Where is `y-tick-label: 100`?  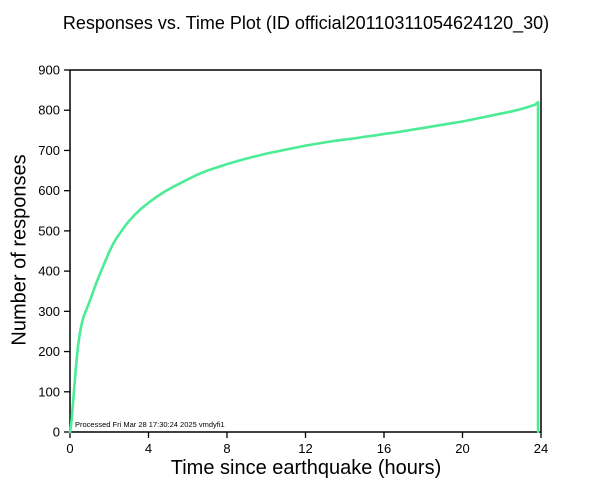 y-tick-label: 100 is located at coordinates (49, 391).